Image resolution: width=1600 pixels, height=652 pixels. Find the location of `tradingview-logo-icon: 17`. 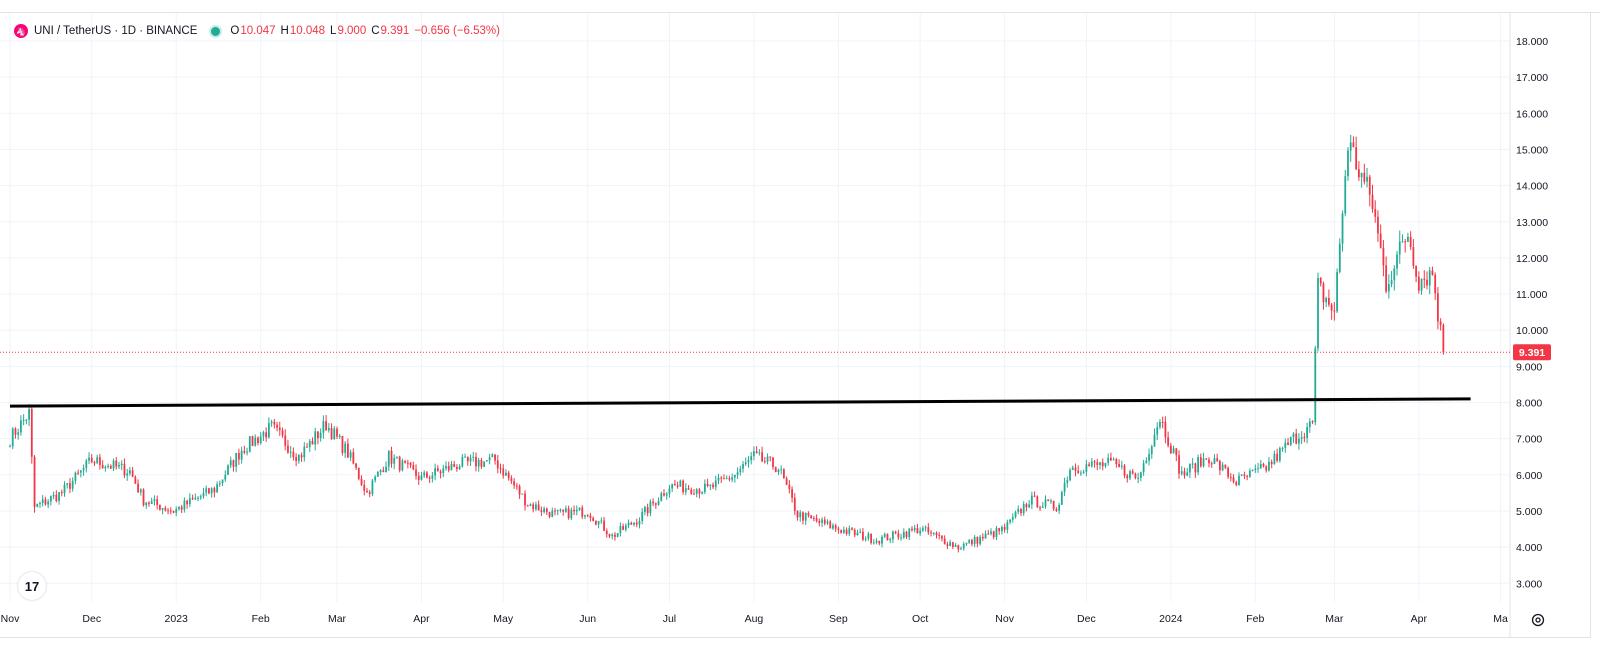

tradingview-logo-icon: 17 is located at coordinates (32, 586).